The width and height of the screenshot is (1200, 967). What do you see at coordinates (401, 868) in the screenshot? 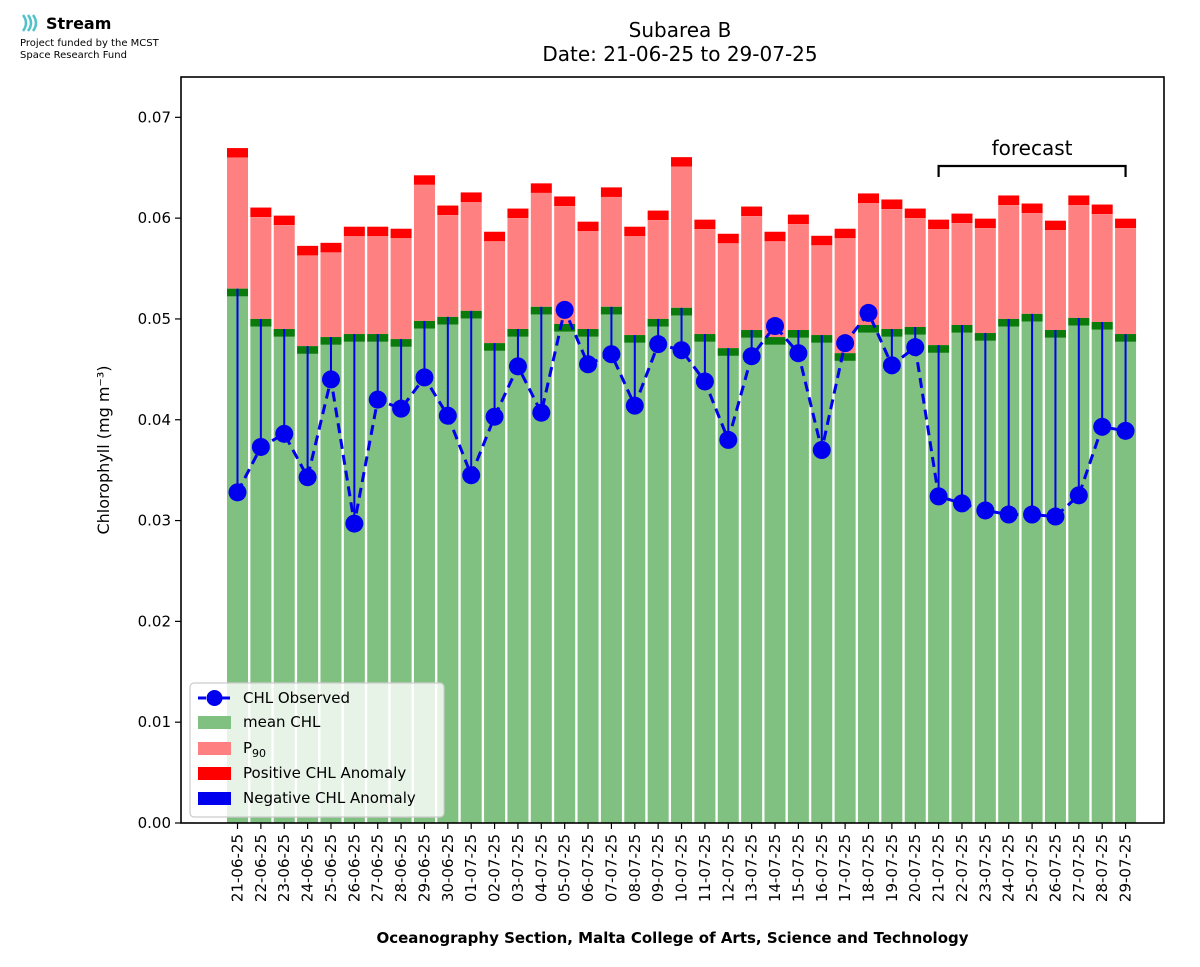
I see `x-tick-label: 28-06-25` at bounding box center [401, 868].